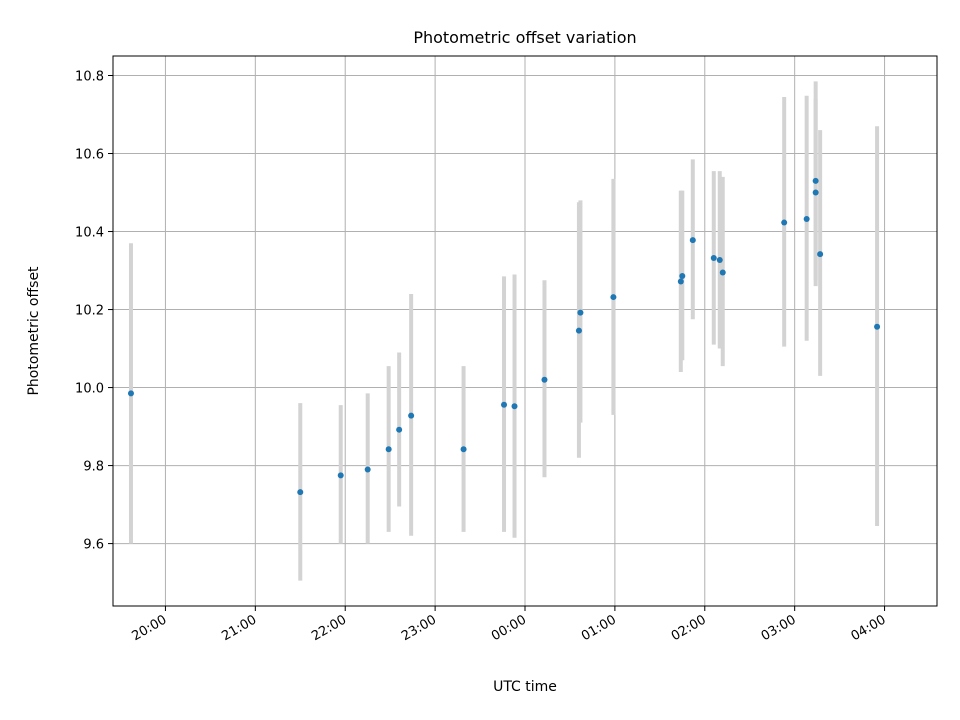 The image size is (960, 720). Describe the element at coordinates (93, 545) in the screenshot. I see `y-tick-label: 9.6` at that location.